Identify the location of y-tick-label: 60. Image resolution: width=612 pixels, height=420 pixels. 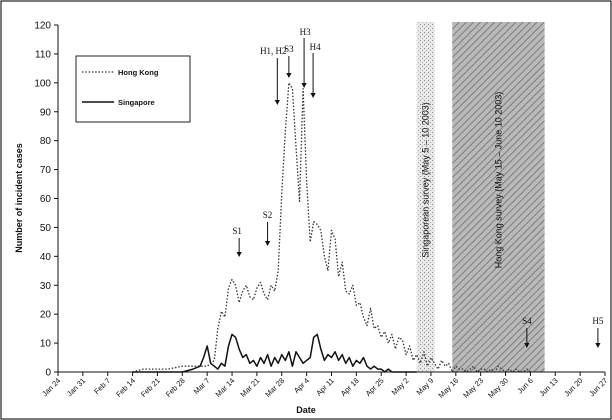
(46, 199).